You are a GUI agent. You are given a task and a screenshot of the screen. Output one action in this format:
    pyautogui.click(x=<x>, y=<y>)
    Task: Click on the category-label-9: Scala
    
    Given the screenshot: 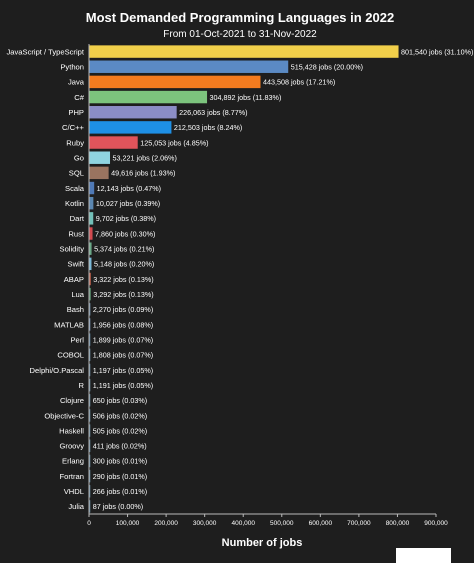 What is the action you would take?
    pyautogui.click(x=75, y=188)
    